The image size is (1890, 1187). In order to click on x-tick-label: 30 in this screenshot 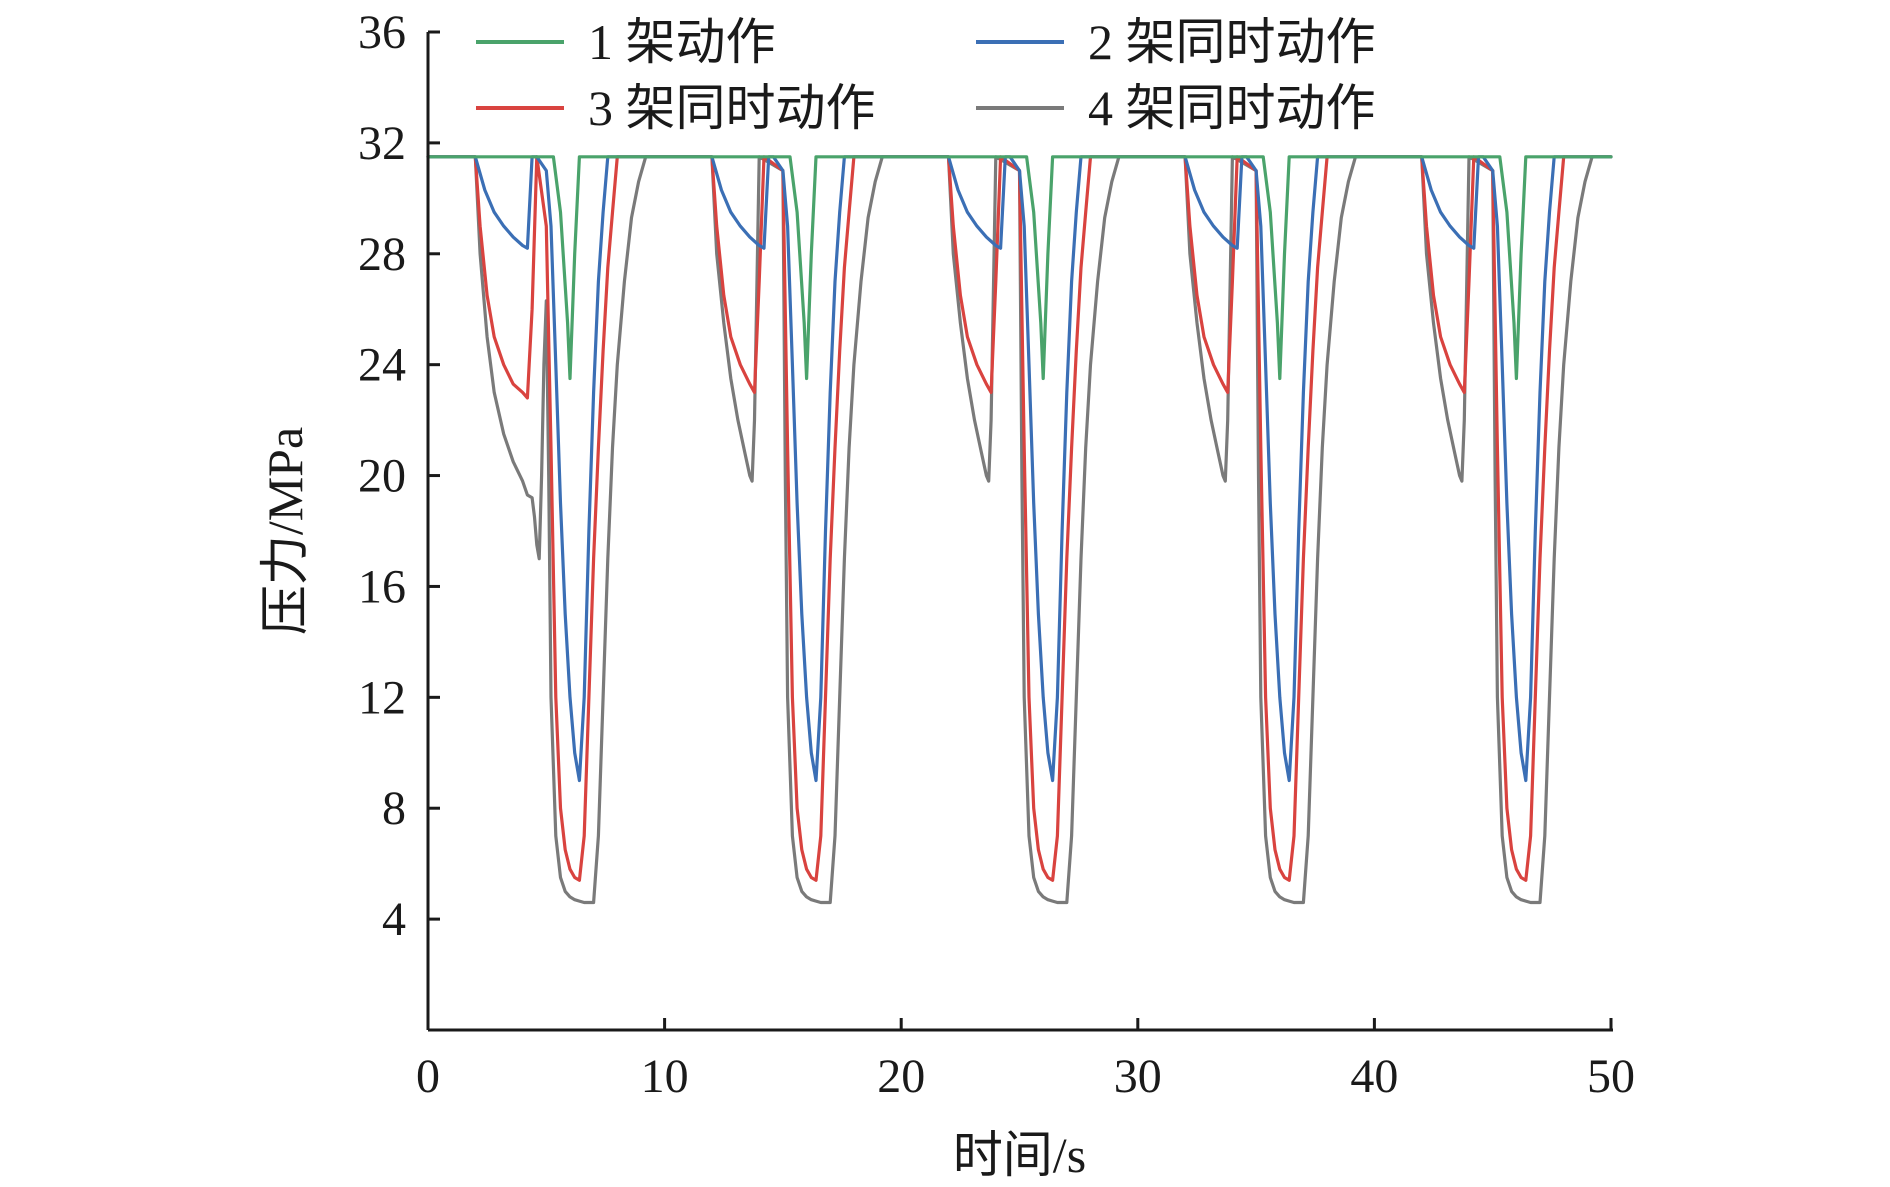, I will do `click(1138, 1076)`.